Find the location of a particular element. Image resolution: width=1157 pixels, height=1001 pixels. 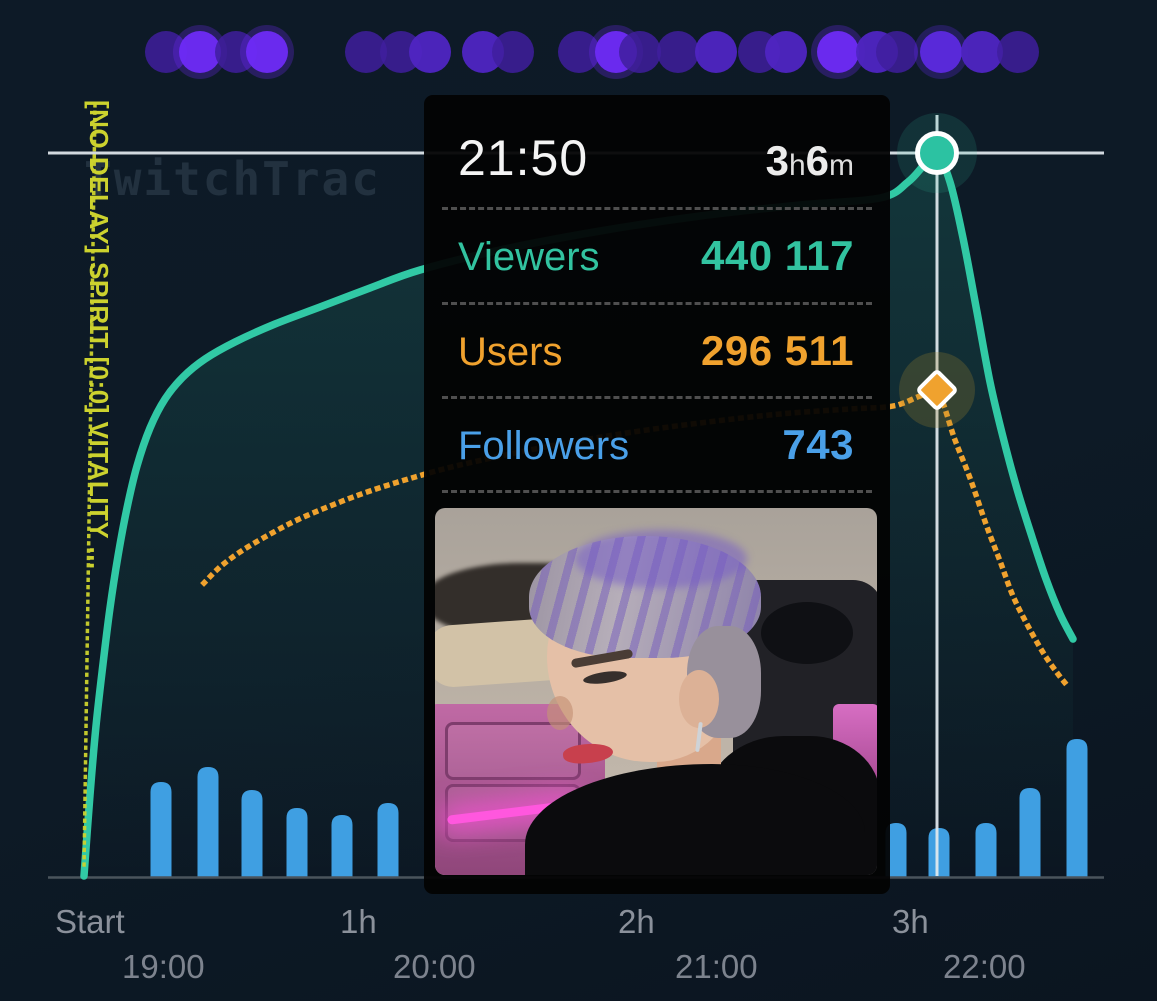

preview-purple-hair-tint is located at coordinates (661, 559).